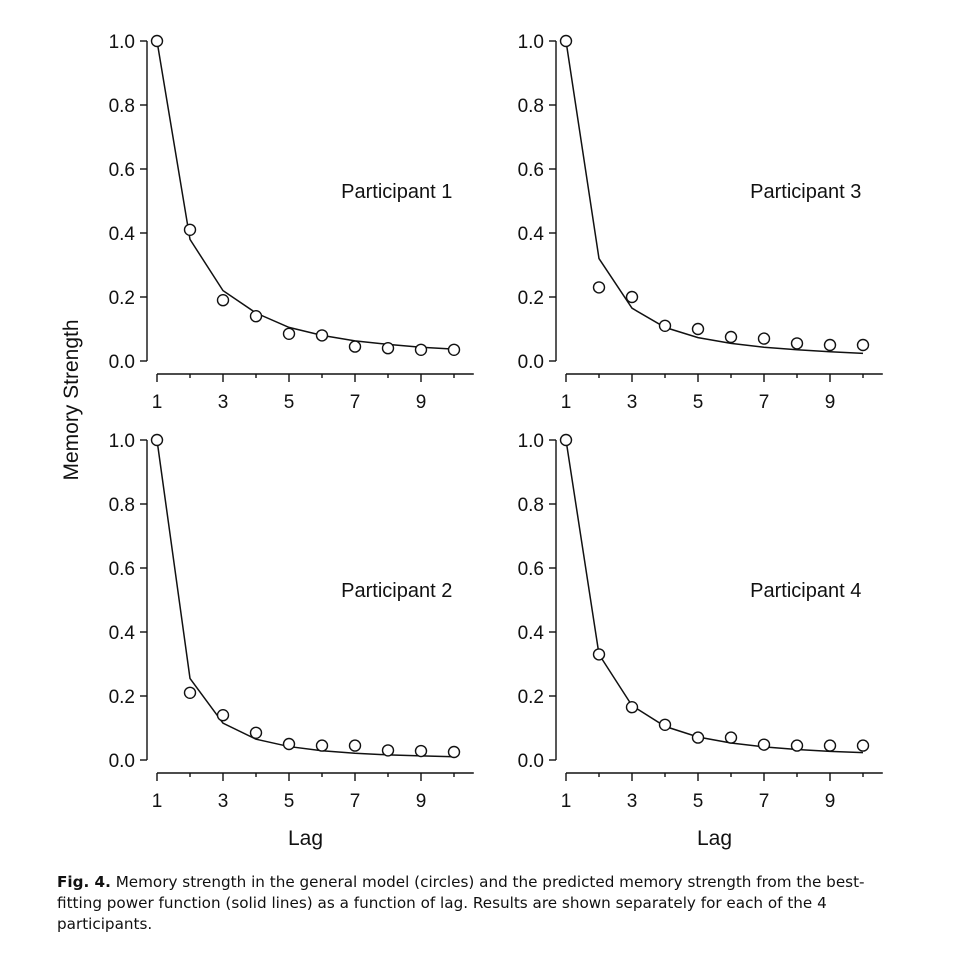  Describe the element at coordinates (84, 882) in the screenshot. I see `caption-label: Fig. 4.` at that location.